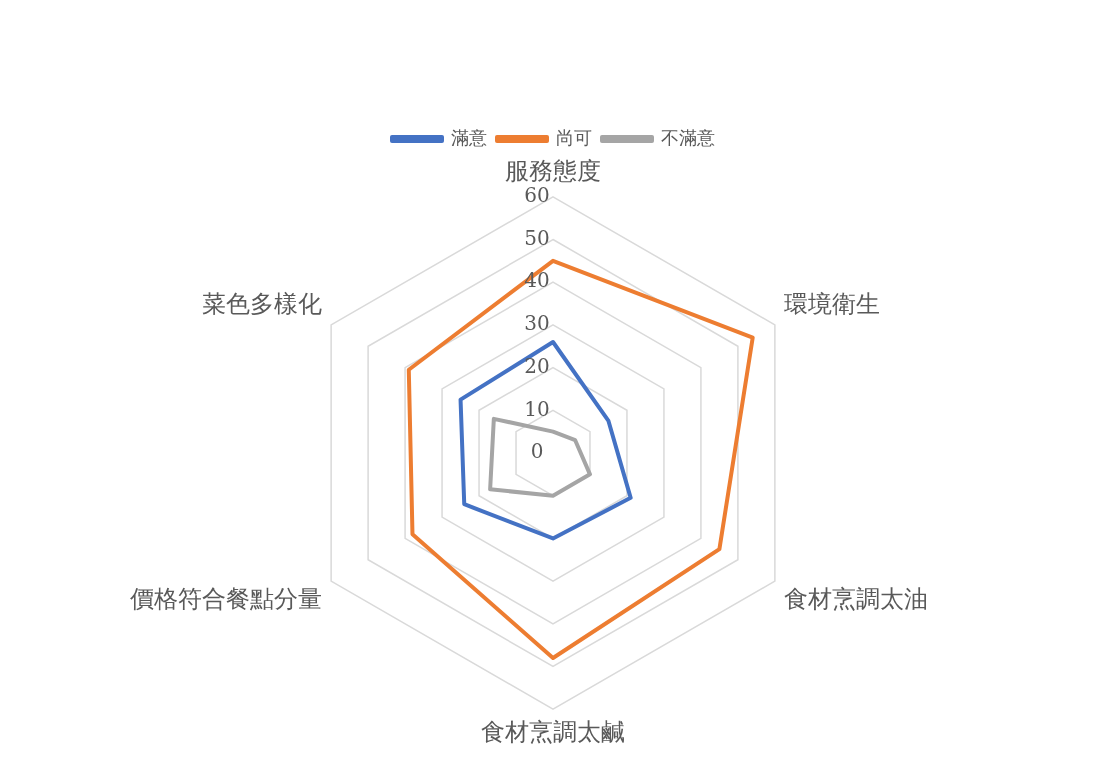 This screenshot has height=769, width=1107. Describe the element at coordinates (537, 237) in the screenshot. I see `y-tick-label: 50` at that location.